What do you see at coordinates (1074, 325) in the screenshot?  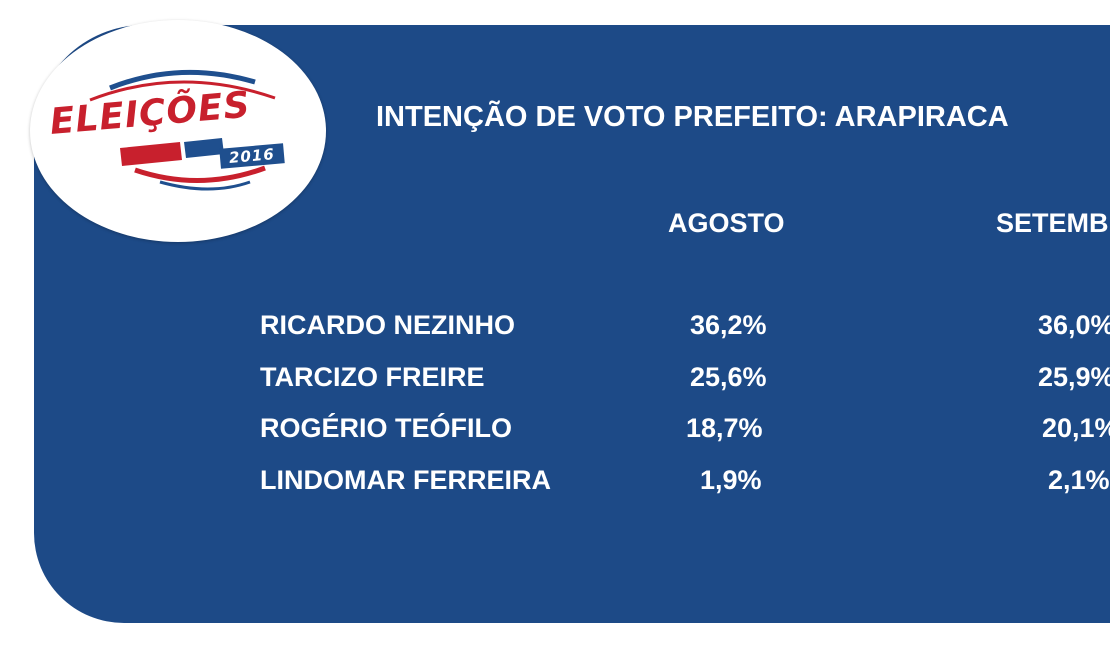 I see `value-setembro: 36,0%` at bounding box center [1074, 325].